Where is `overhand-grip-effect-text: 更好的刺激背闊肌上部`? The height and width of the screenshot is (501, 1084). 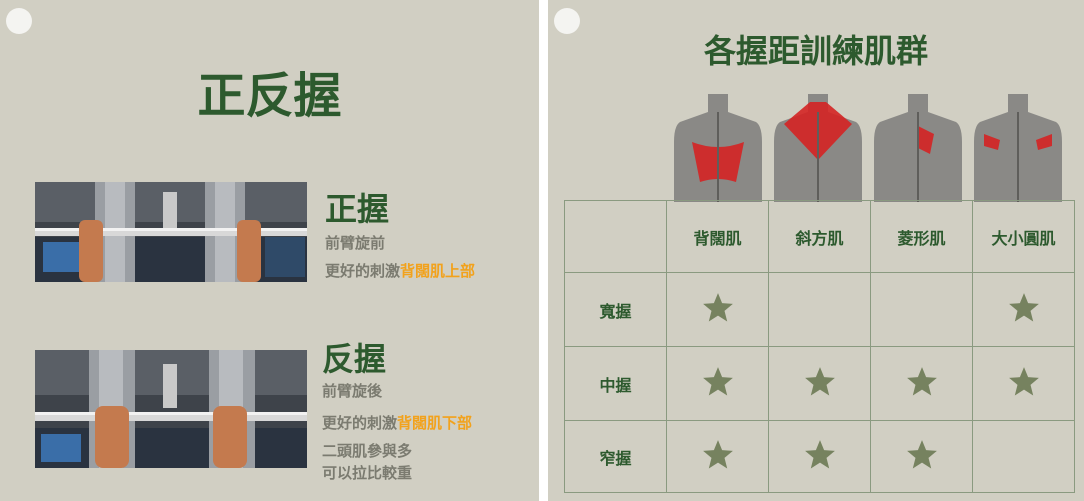
overhand-grip-effect-text: 更好的刺激背闊肌上部 is located at coordinates (400, 270).